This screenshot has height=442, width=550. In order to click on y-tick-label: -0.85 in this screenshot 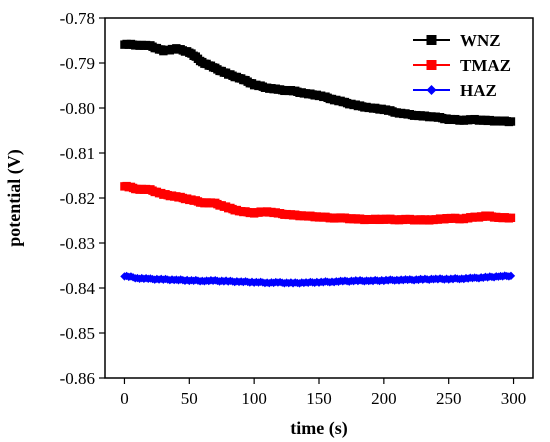, I will do `click(77, 333)`.